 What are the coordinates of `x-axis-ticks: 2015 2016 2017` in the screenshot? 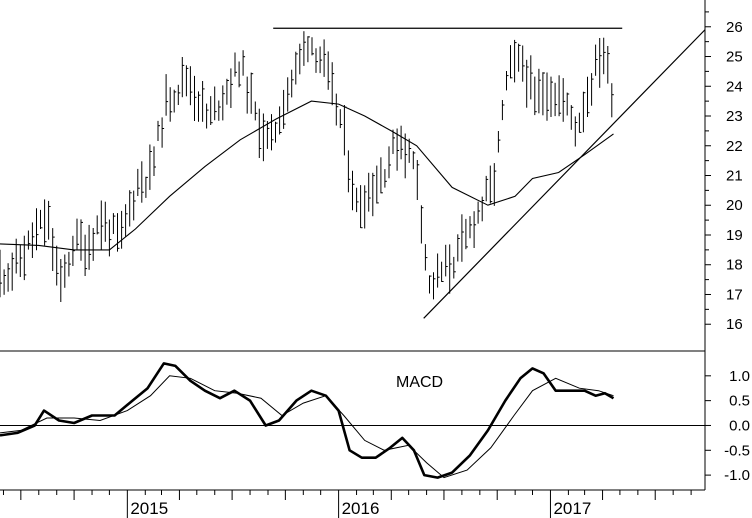 It's located at (347, 504).